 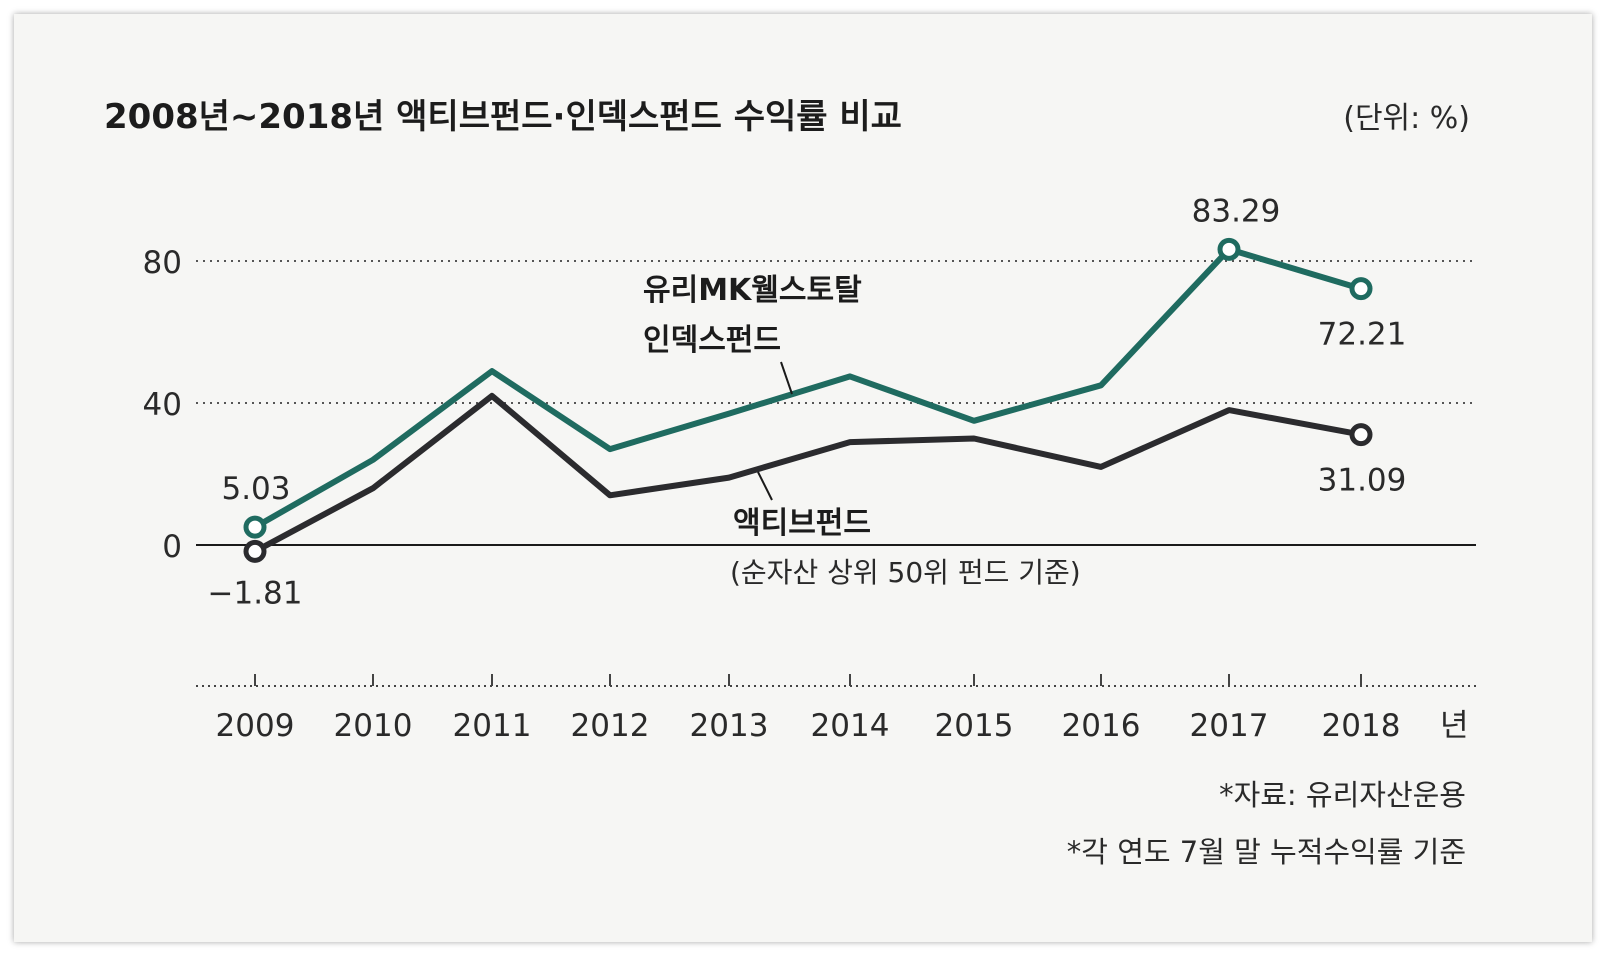 What do you see at coordinates (172, 547) in the screenshot?
I see `y-tick-label: 0` at bounding box center [172, 547].